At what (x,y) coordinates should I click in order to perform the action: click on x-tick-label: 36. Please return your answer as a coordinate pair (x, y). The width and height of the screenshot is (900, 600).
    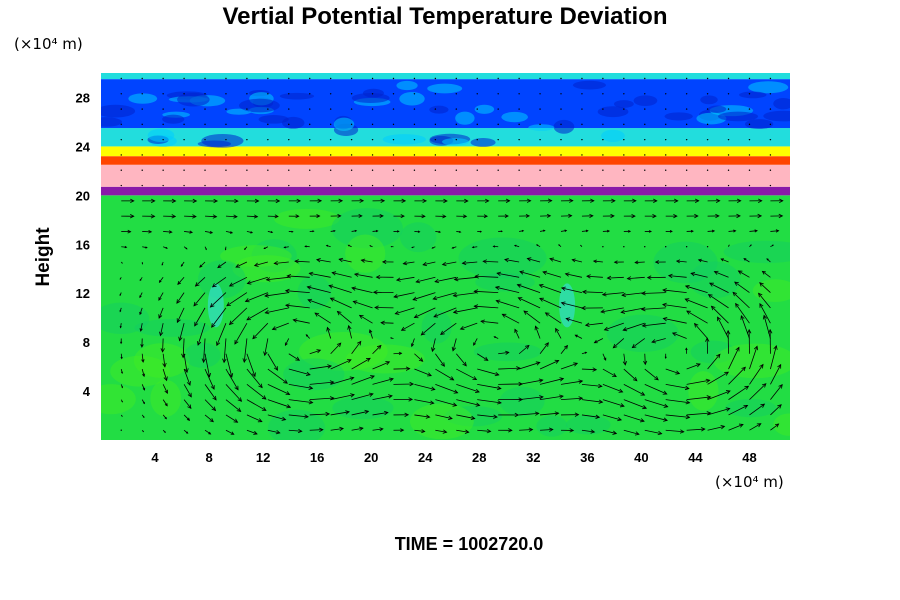
    Looking at the image, I should click on (587, 457).